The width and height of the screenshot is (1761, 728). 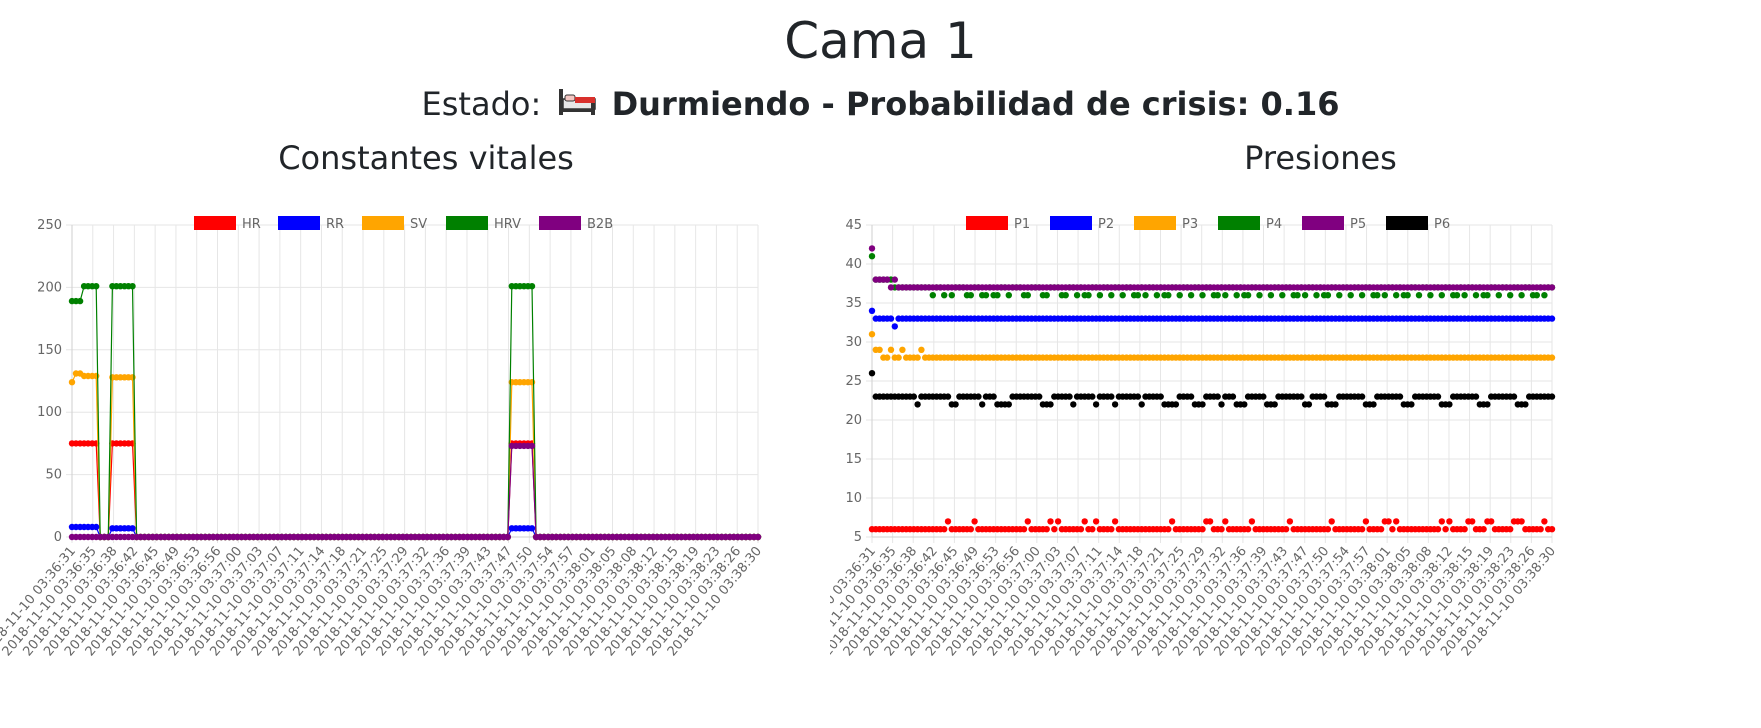 What do you see at coordinates (1022, 224) in the screenshot?
I see `legend-label: P1` at bounding box center [1022, 224].